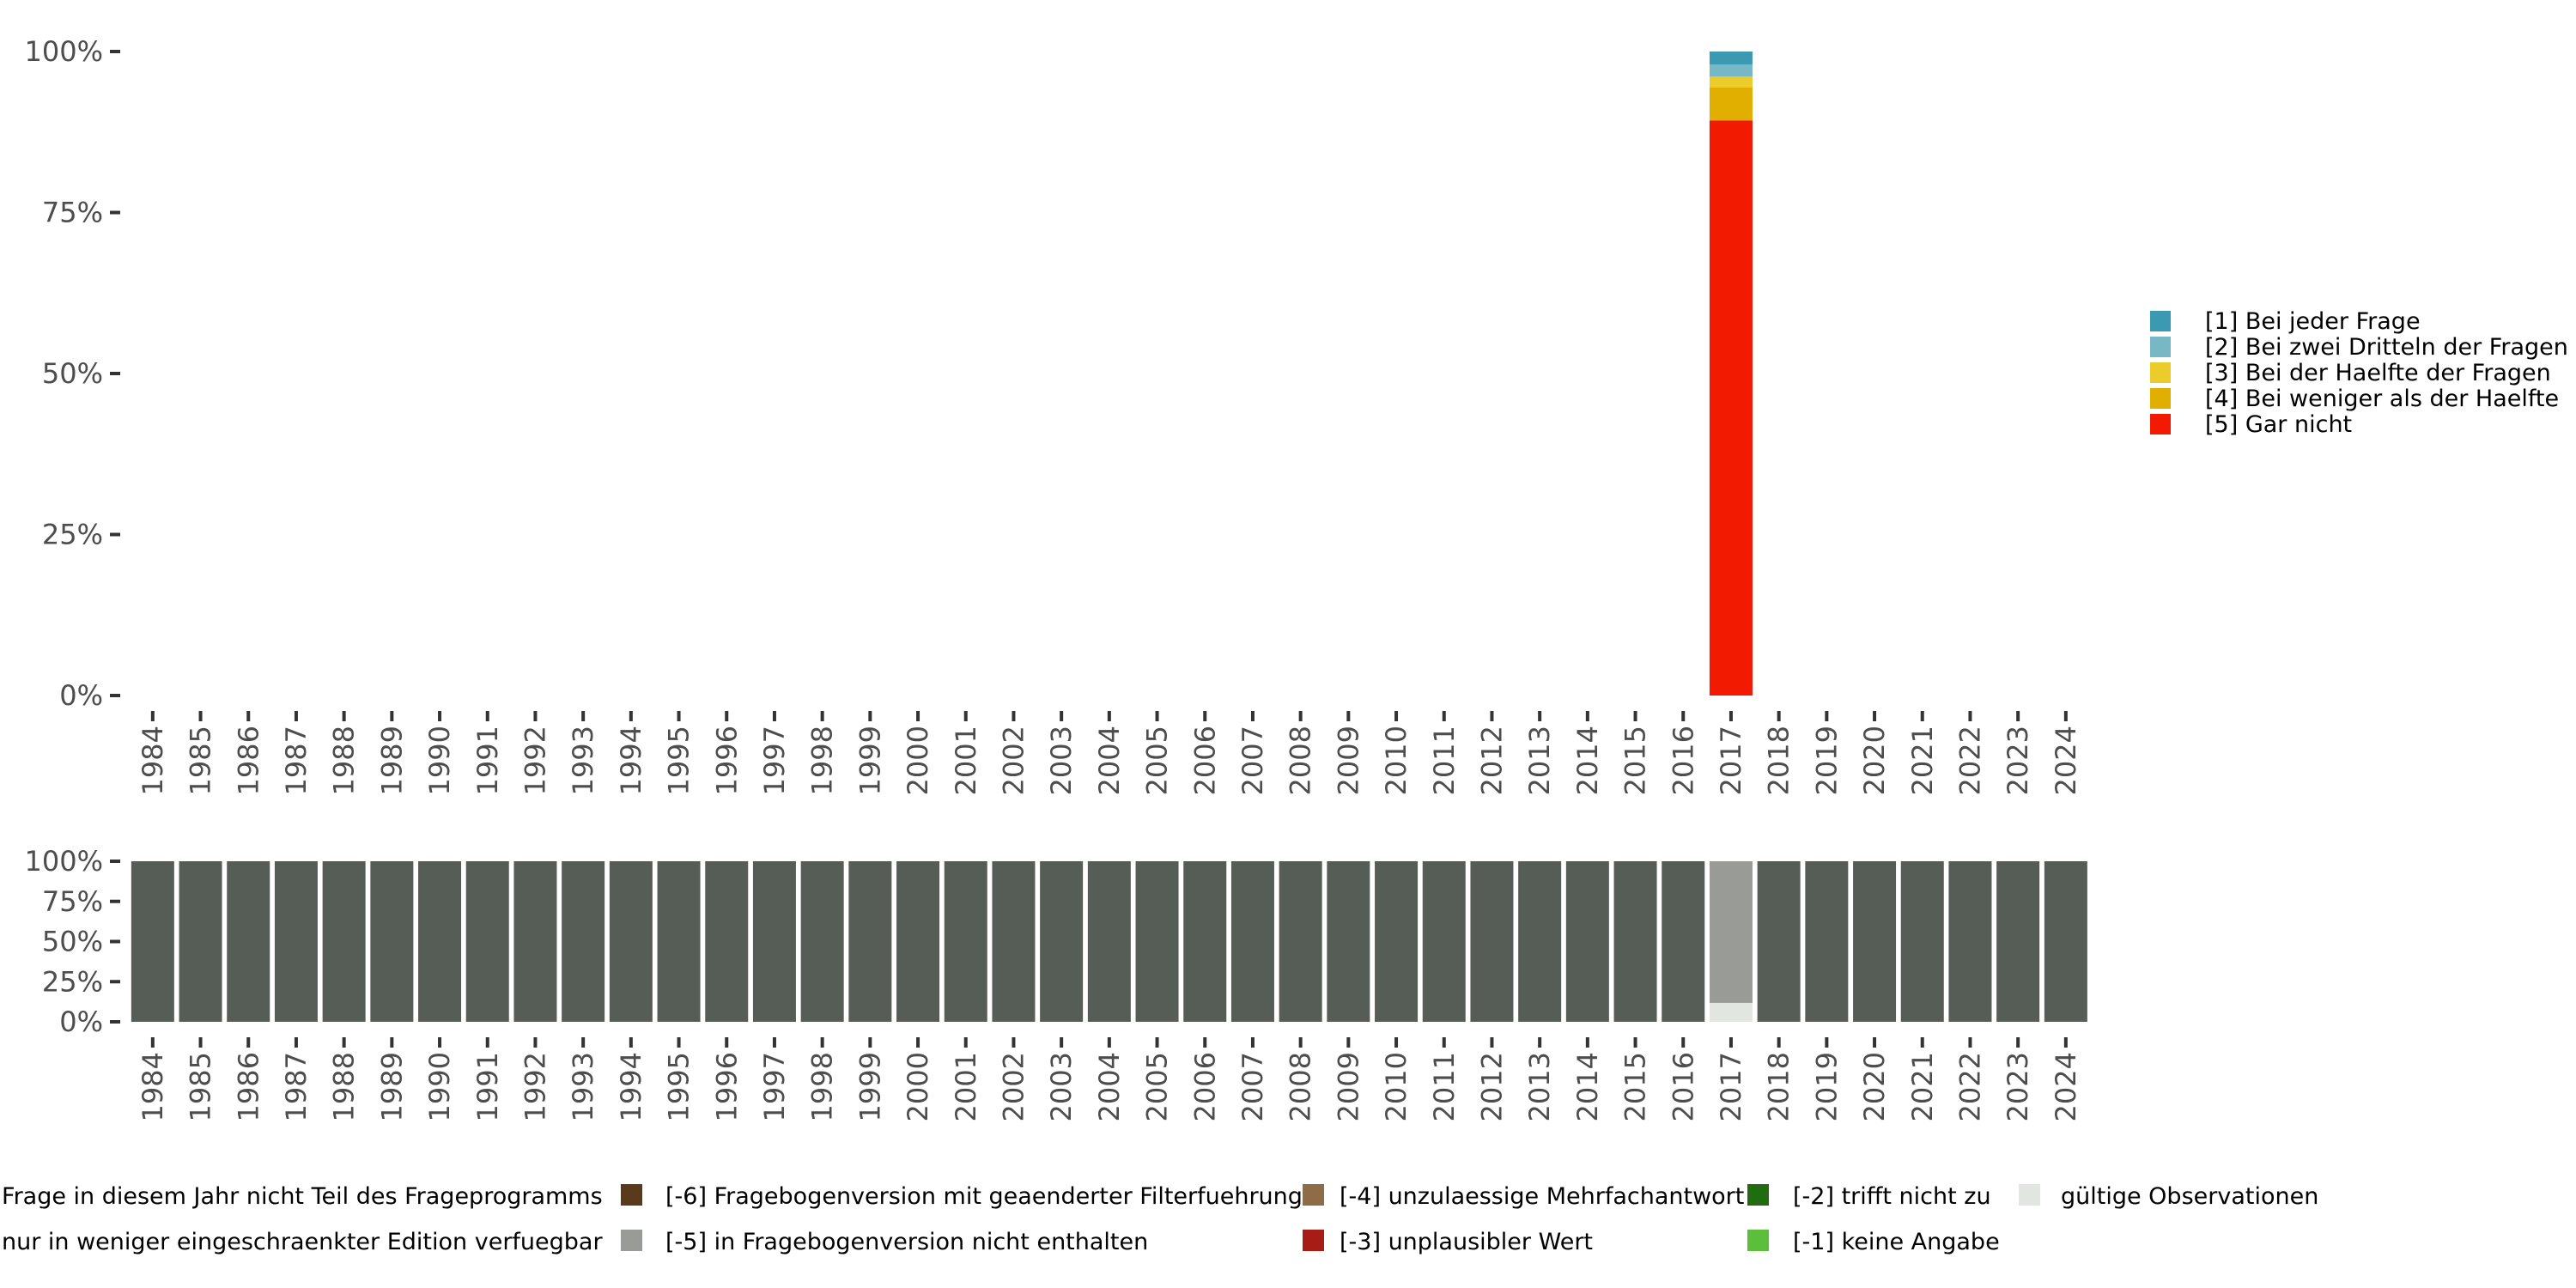  Describe the element at coordinates (1466, 1242) in the screenshot. I see `legend-label: [-3] unplausibler Wert` at that location.